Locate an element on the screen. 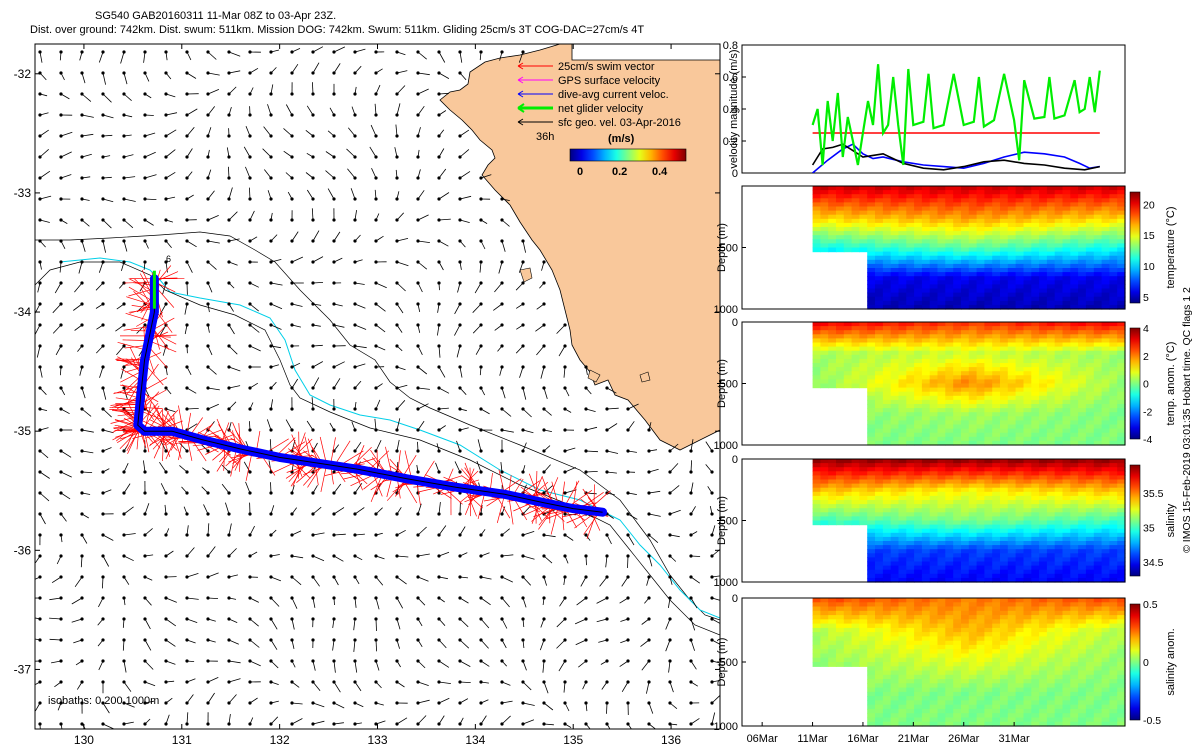  glider-track-line is located at coordinates (370, 395).